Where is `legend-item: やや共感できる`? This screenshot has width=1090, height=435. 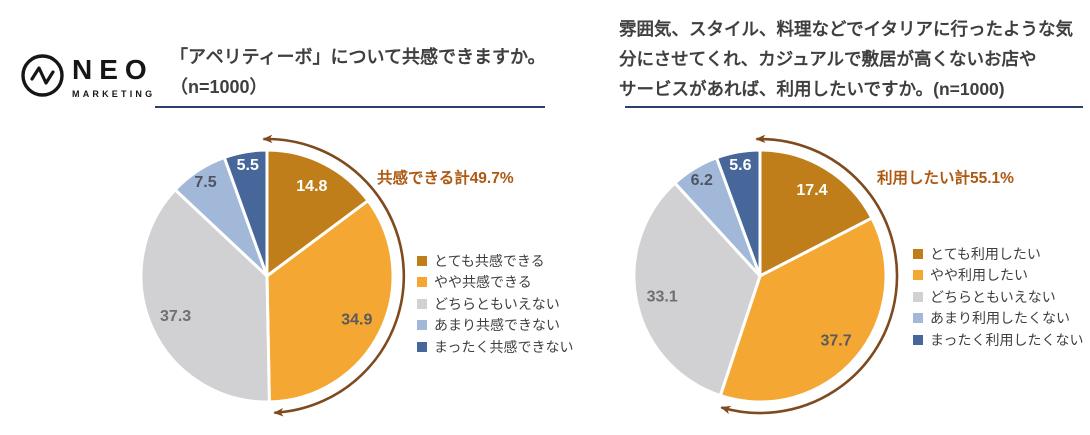
legend-item: やや共感できる is located at coordinates (495, 283).